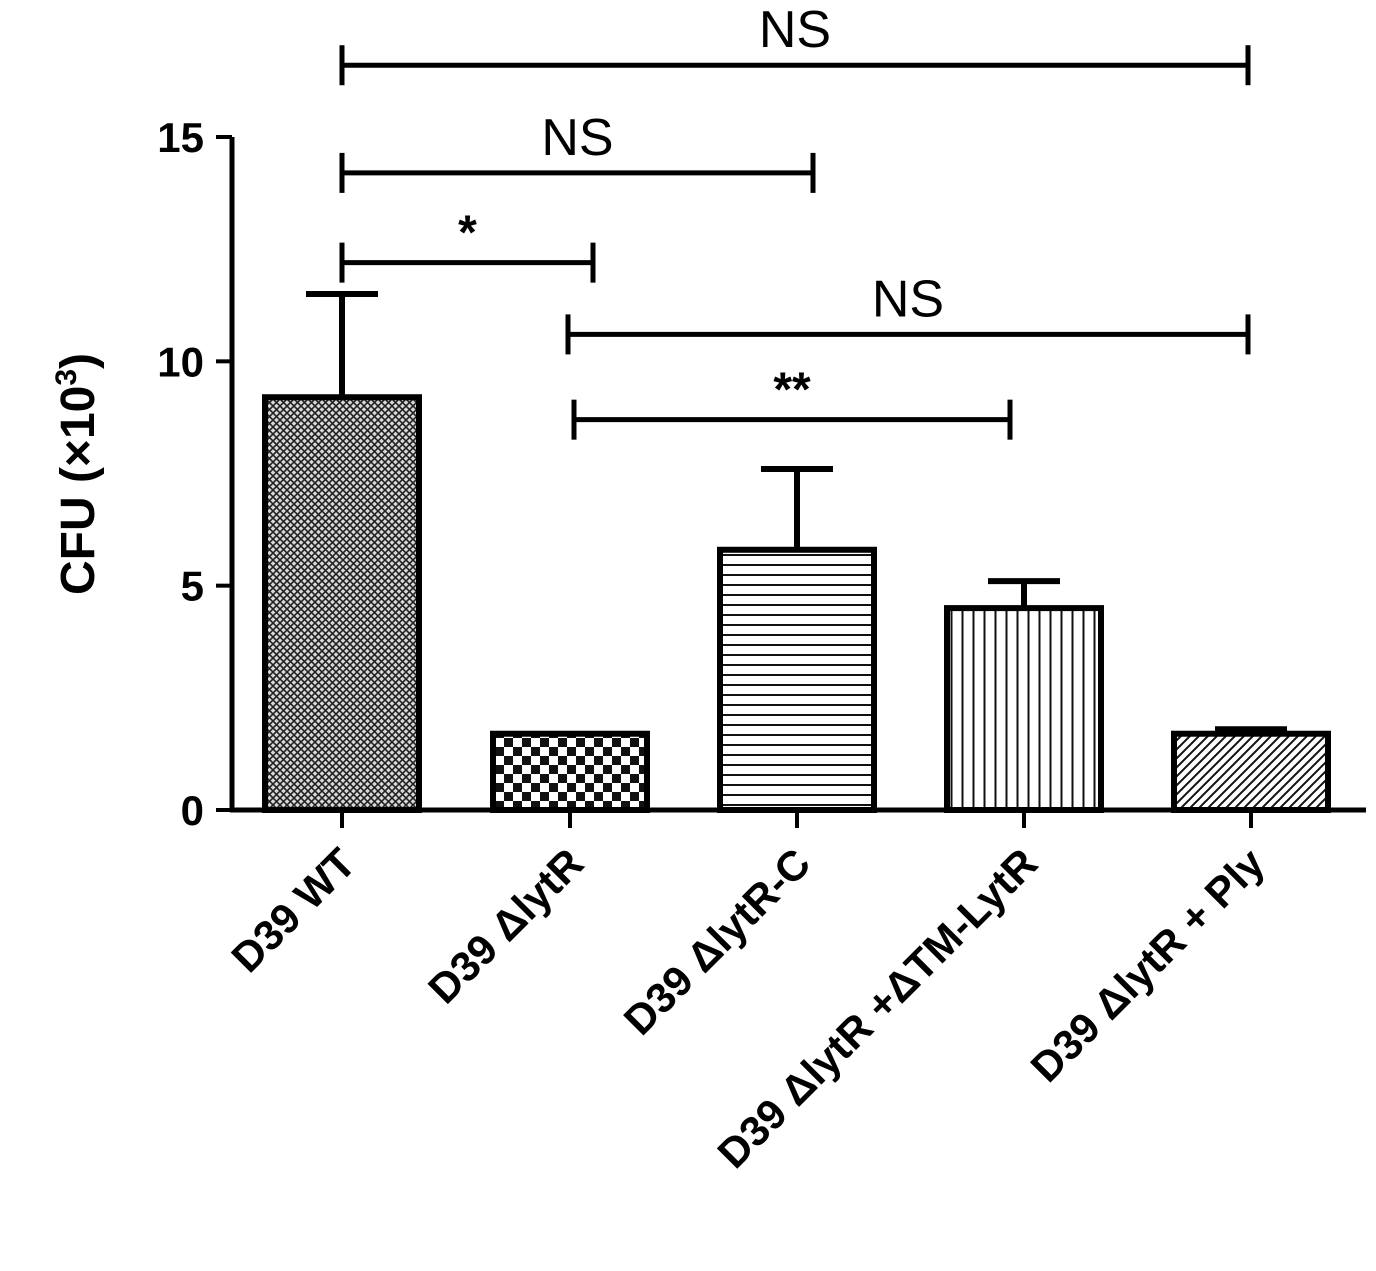 This screenshot has height=1271, width=1376. I want to click on y-tick-label: 5, so click(192, 586).